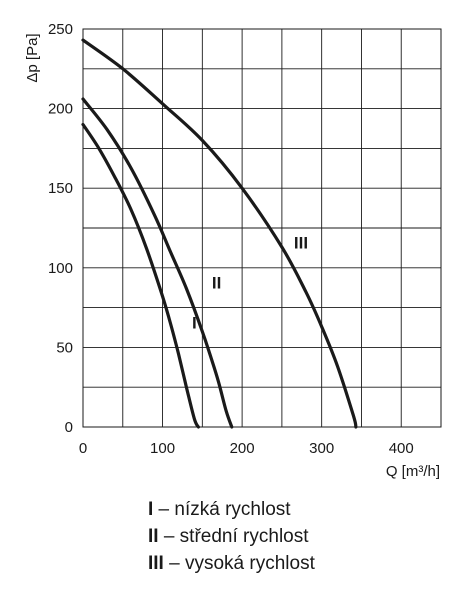 The height and width of the screenshot is (596, 466). Describe the element at coordinates (239, 563) in the screenshot. I see `legend-text: – vysoká rychlost` at that location.